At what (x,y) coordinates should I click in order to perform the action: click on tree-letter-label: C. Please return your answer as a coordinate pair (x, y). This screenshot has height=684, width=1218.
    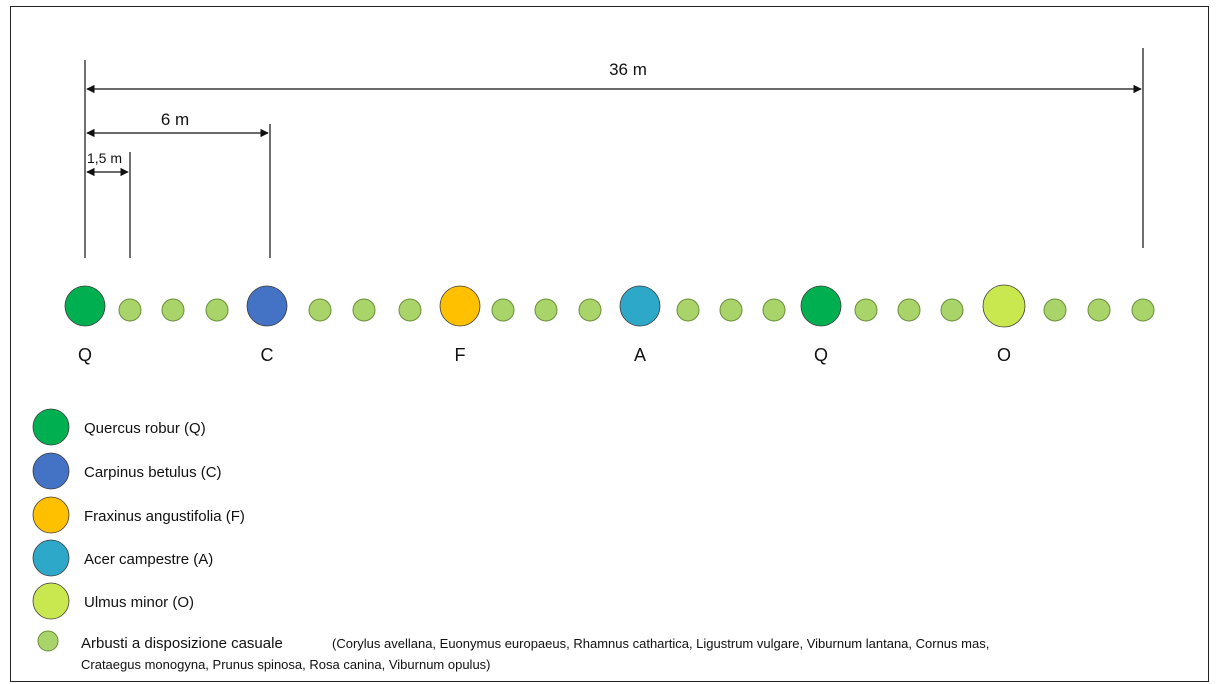
    Looking at the image, I should click on (267, 355).